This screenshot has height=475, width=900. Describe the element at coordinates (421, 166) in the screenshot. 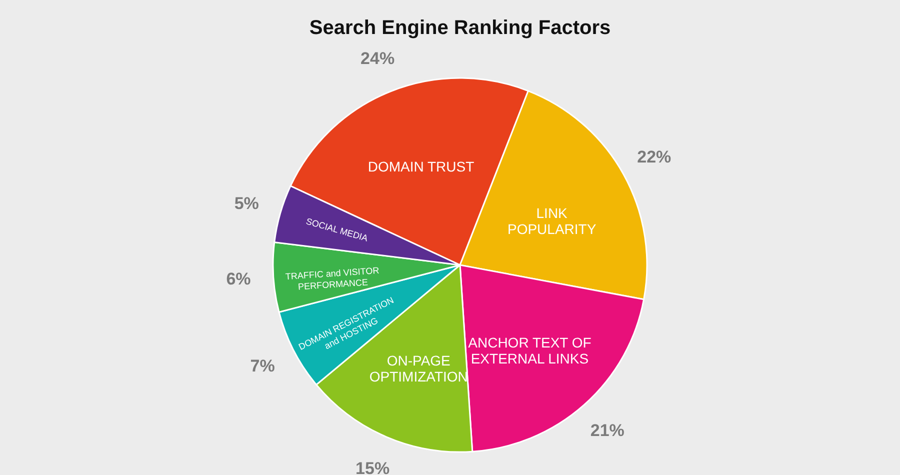

I see `slice-label: DOMAIN TRUST` at that location.